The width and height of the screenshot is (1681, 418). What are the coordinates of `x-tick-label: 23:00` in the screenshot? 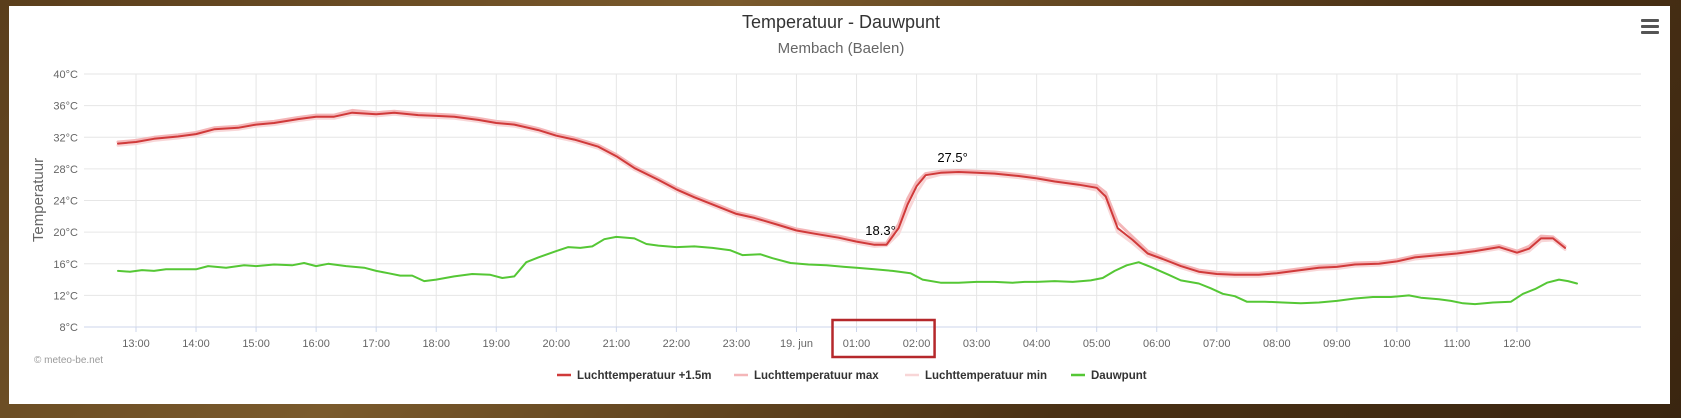 It's located at (737, 344).